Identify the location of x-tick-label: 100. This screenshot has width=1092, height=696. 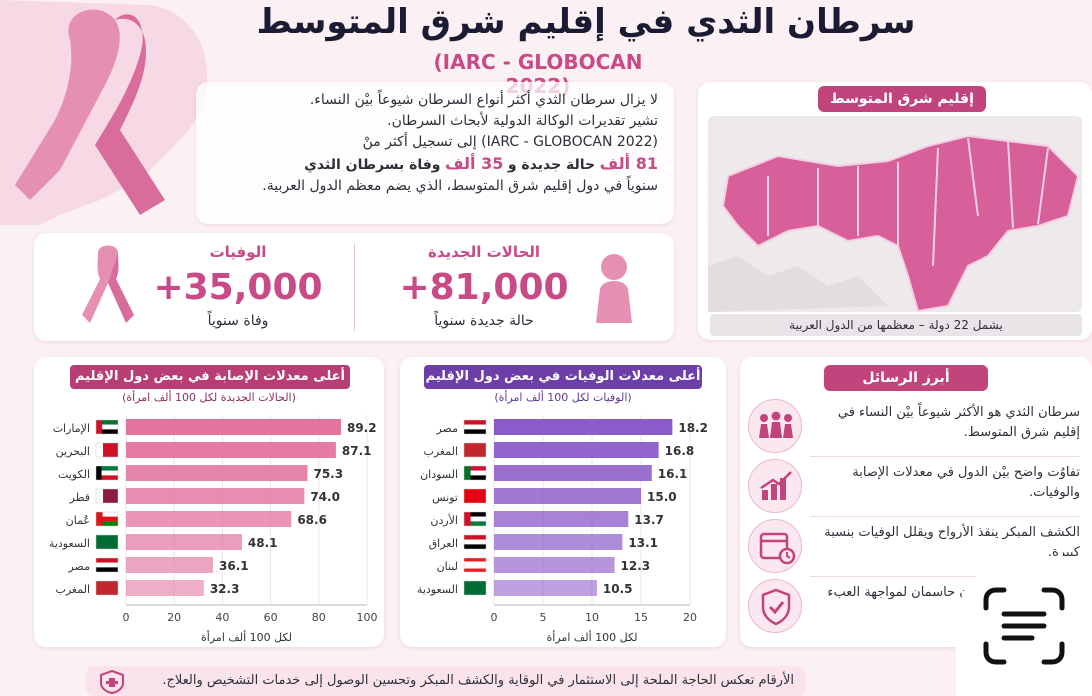
(367, 617).